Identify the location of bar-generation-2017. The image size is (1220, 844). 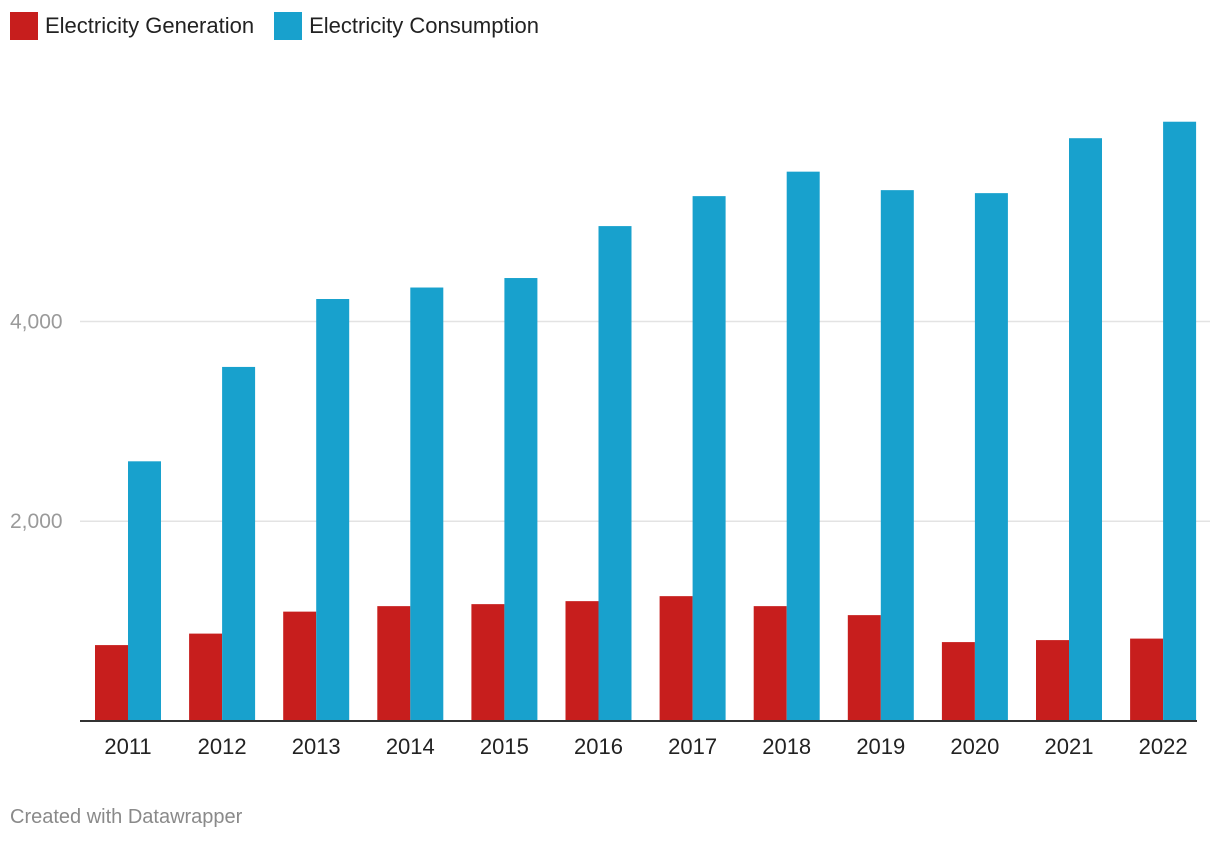
(676, 658).